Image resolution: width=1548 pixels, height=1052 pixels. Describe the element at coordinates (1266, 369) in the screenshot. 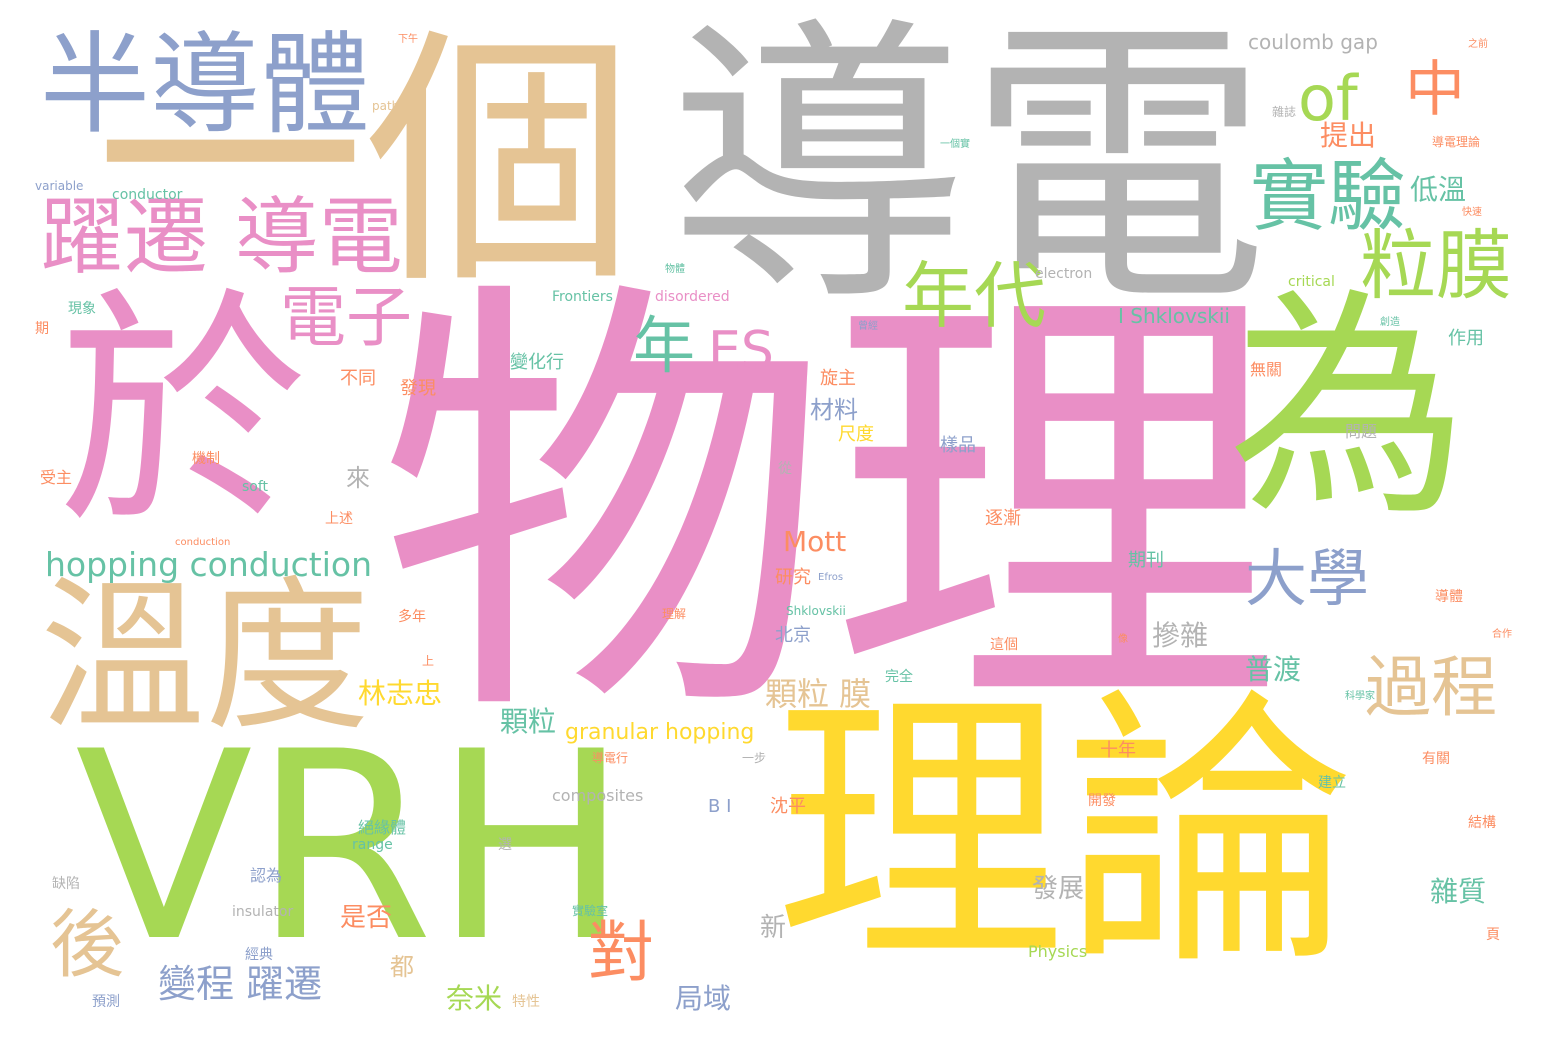

I see `cloud-word: 無關` at that location.